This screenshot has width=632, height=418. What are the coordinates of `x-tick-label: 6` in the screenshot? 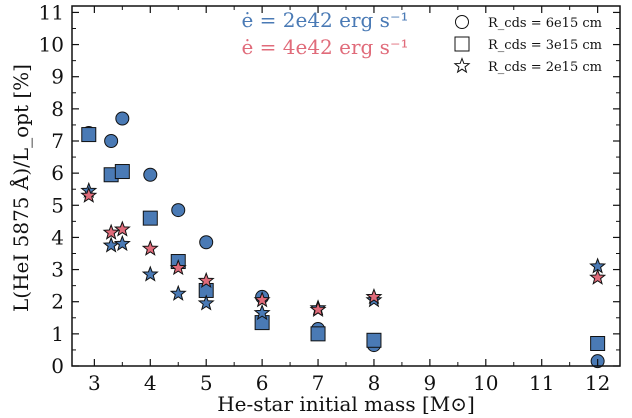 It's located at (262, 383).